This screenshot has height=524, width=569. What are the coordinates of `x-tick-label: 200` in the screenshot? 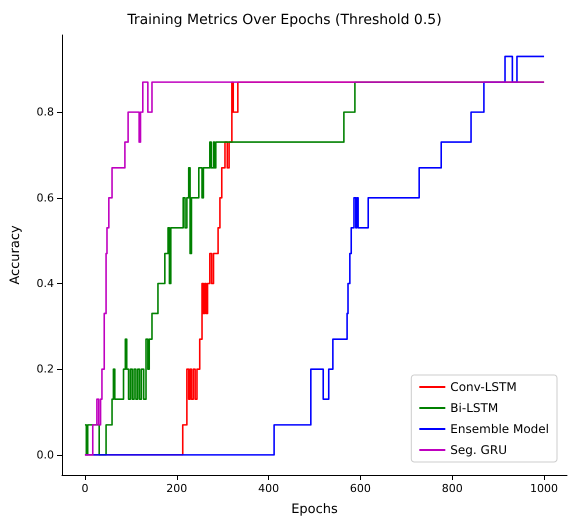 It's located at (177, 488).